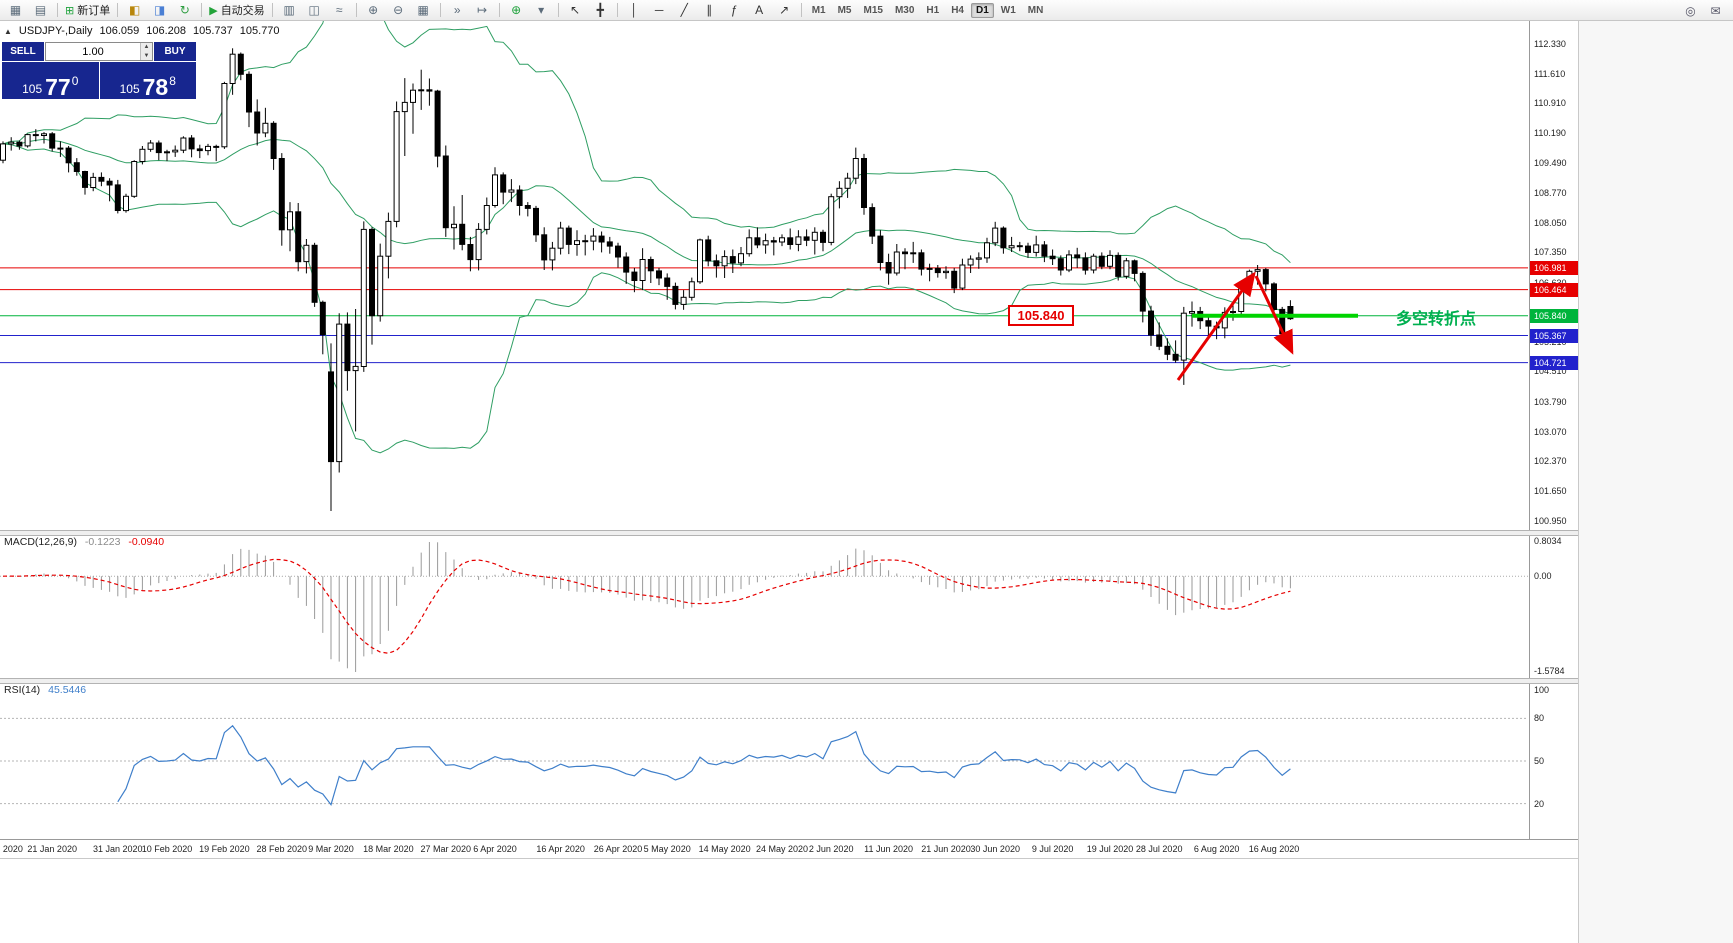  I want to click on zoom-in-icon: ⊕, so click(373, 10).